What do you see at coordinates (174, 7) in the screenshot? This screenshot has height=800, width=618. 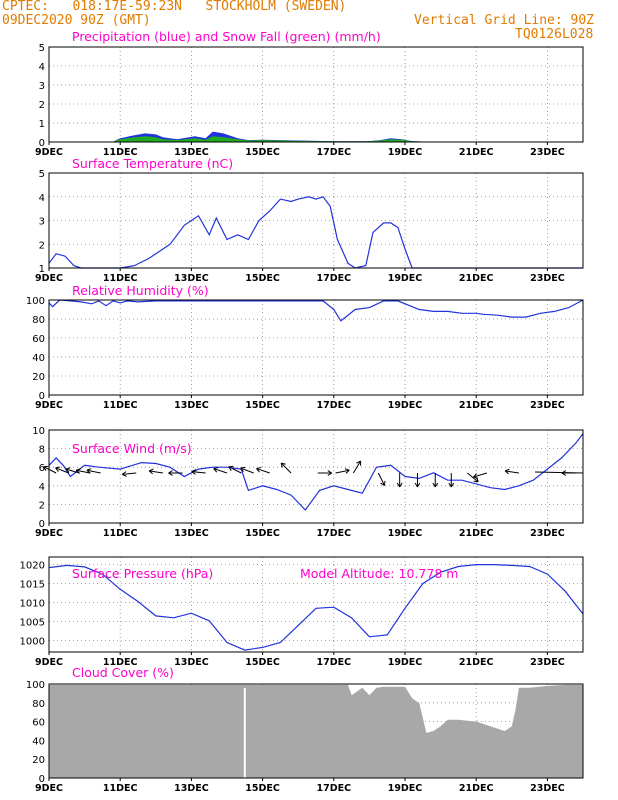 I see `station-header: CPTEC: 018:17E-59:23N STOCKHOLM (SWEDEN)` at bounding box center [174, 7].